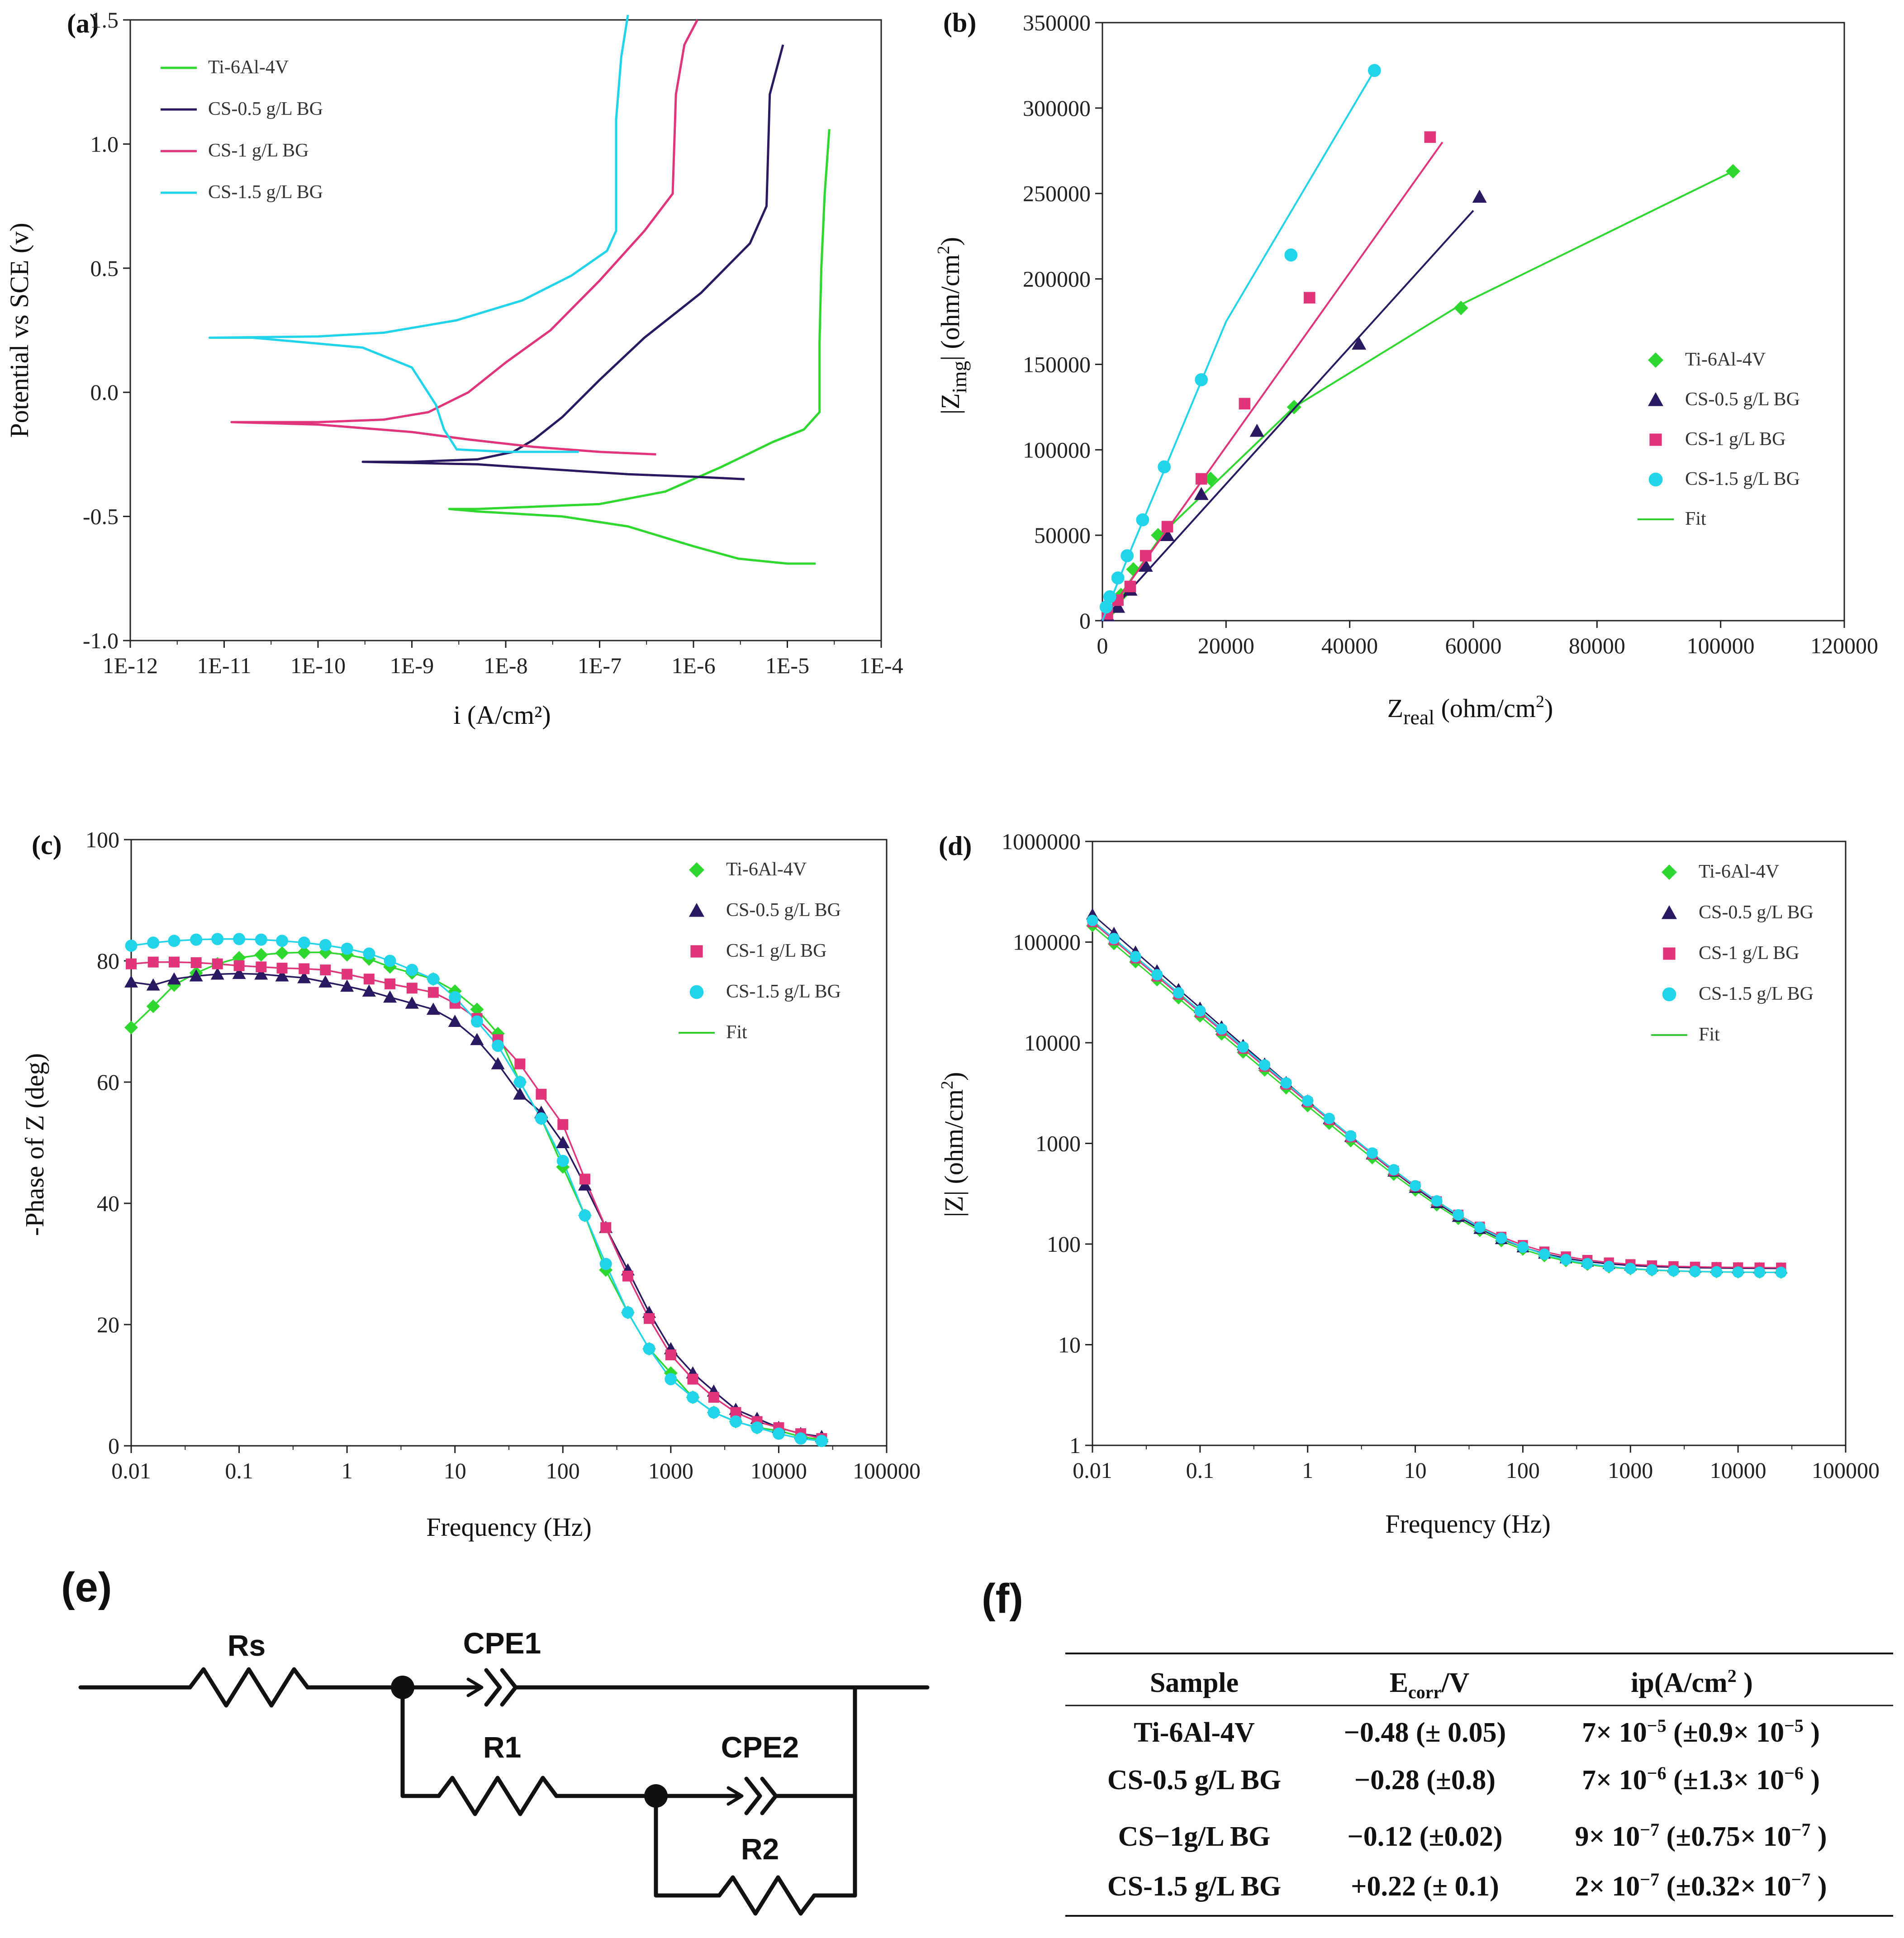 The height and width of the screenshot is (1938, 1904). I want to click on panel-c-x-tick-label: 1000, so click(670, 1470).